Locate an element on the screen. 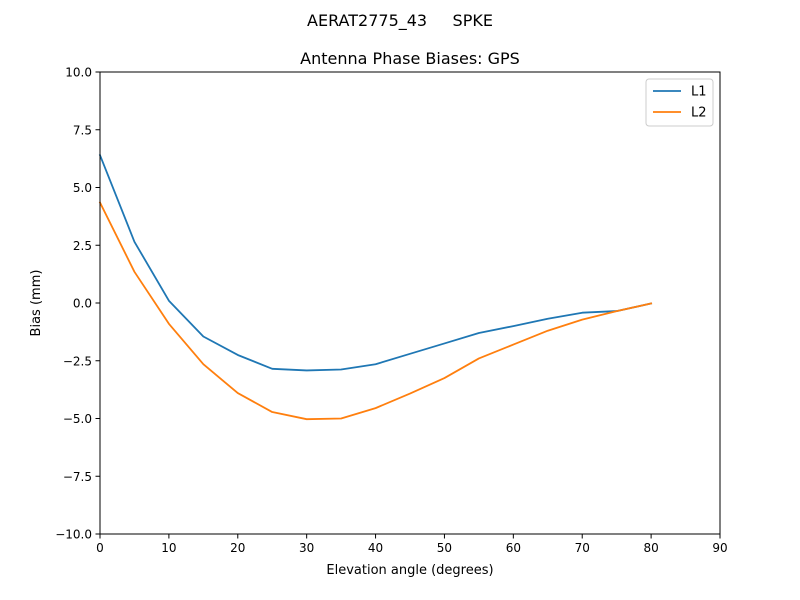 The height and width of the screenshot is (600, 800). legend-label-l2: L2 is located at coordinates (699, 113).